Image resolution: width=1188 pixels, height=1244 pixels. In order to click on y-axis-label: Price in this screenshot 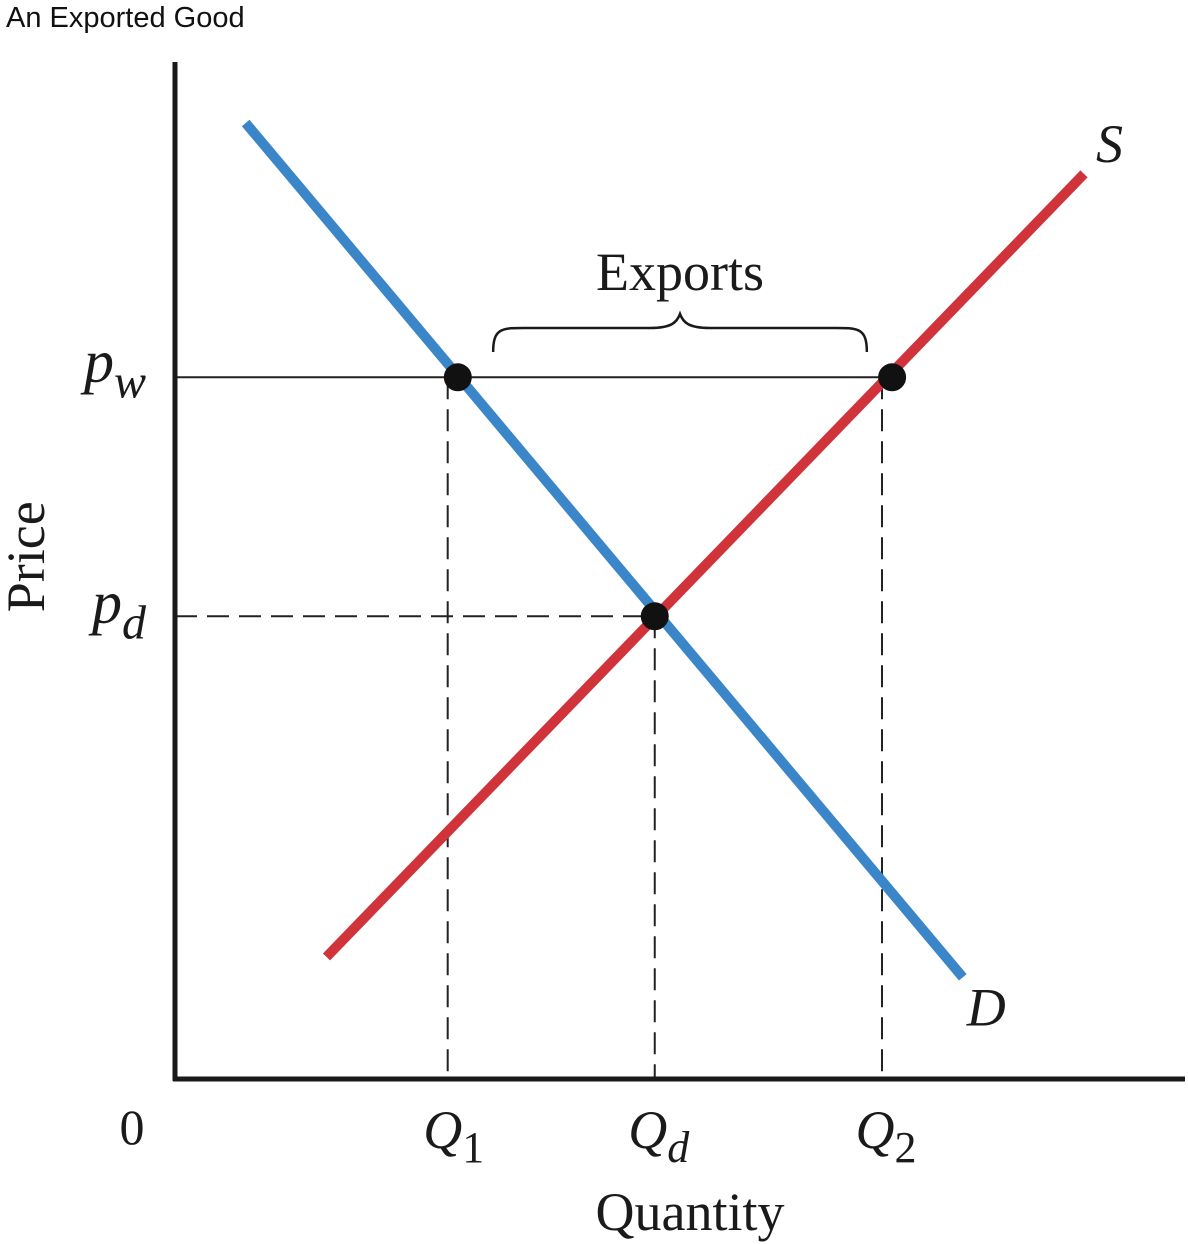, I will do `click(28, 556)`.